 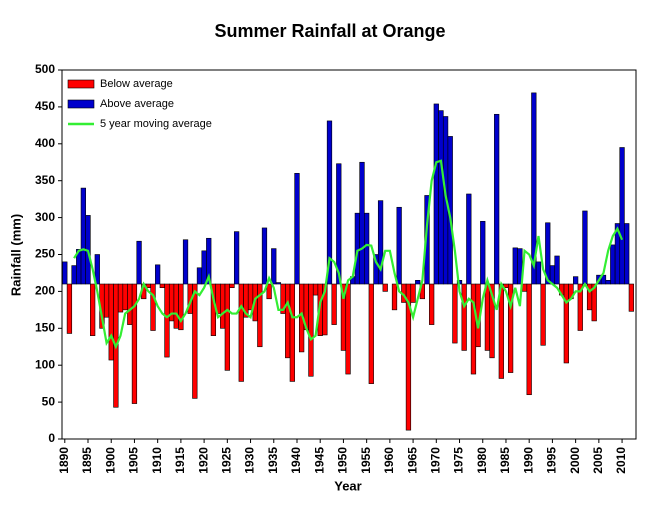 What do you see at coordinates (621, 460) in the screenshot?
I see `x-tick-label: 2010` at bounding box center [621, 460].